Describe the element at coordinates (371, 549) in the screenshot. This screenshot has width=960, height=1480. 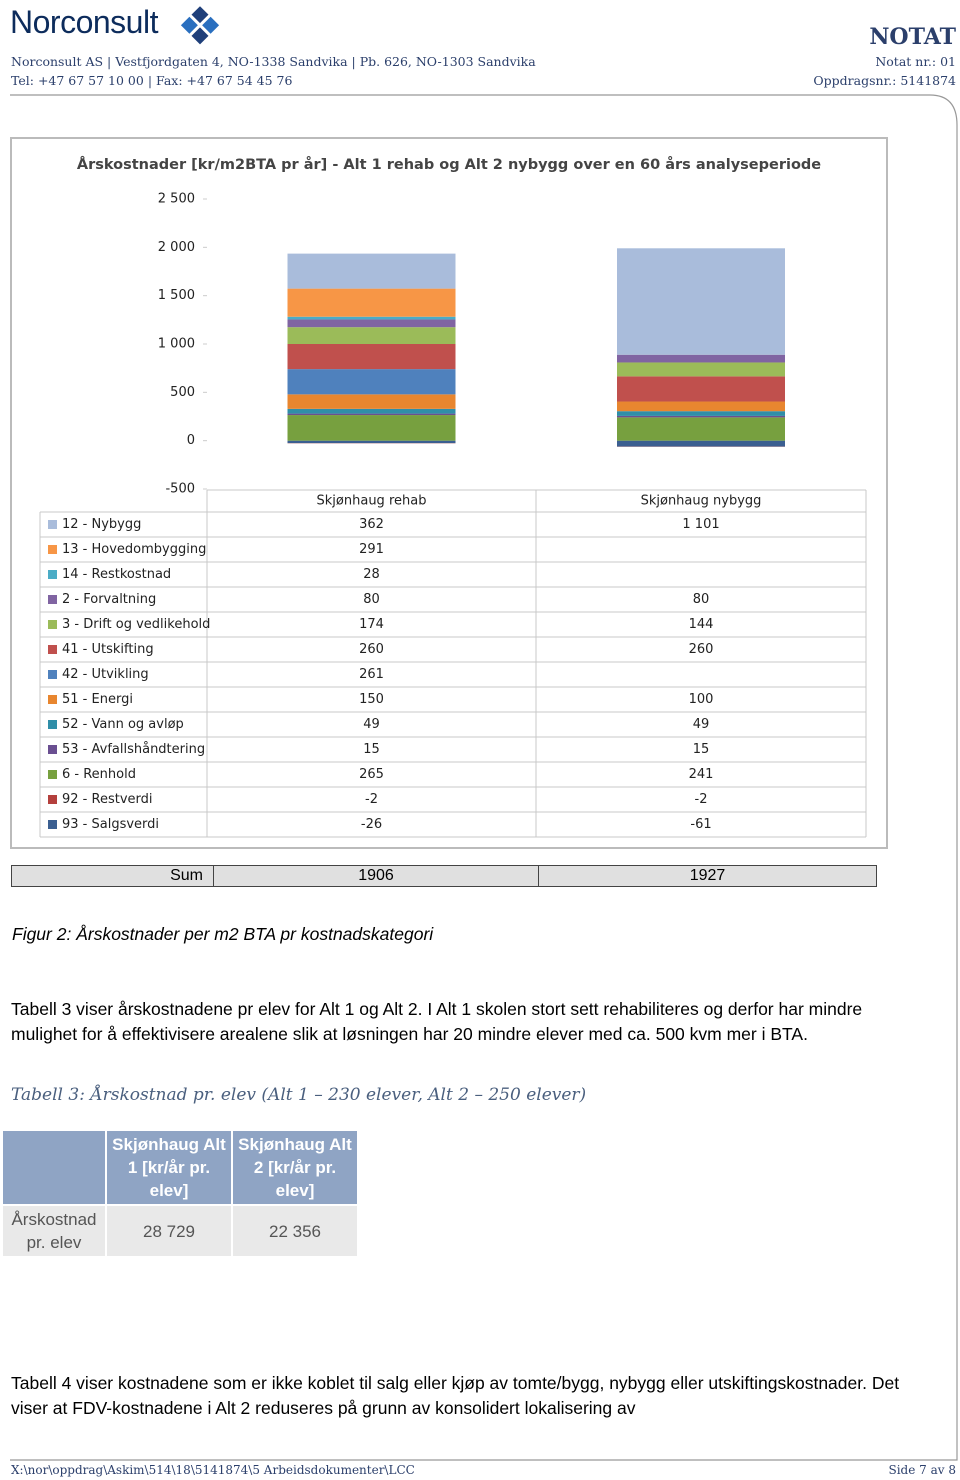
I see `data-label: 291` at that location.